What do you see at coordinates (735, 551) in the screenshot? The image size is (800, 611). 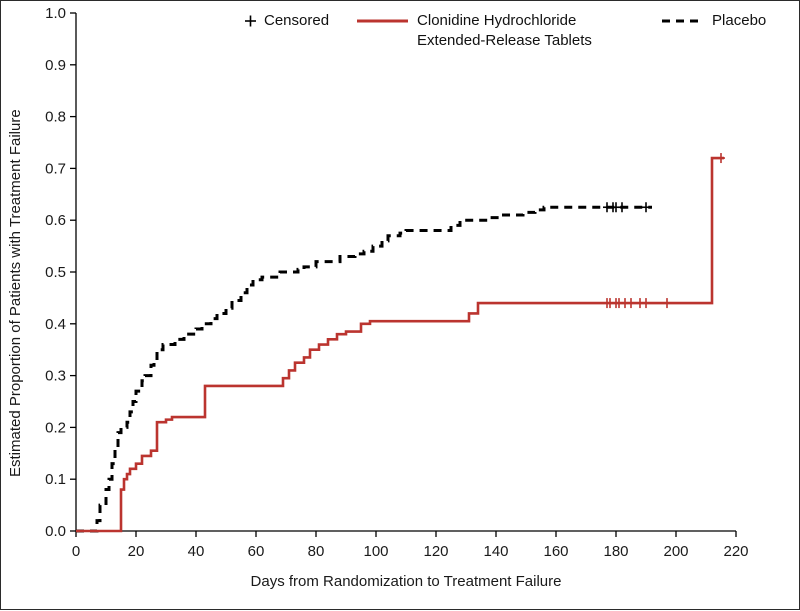 I see `x-tick-label: 220` at bounding box center [735, 551].